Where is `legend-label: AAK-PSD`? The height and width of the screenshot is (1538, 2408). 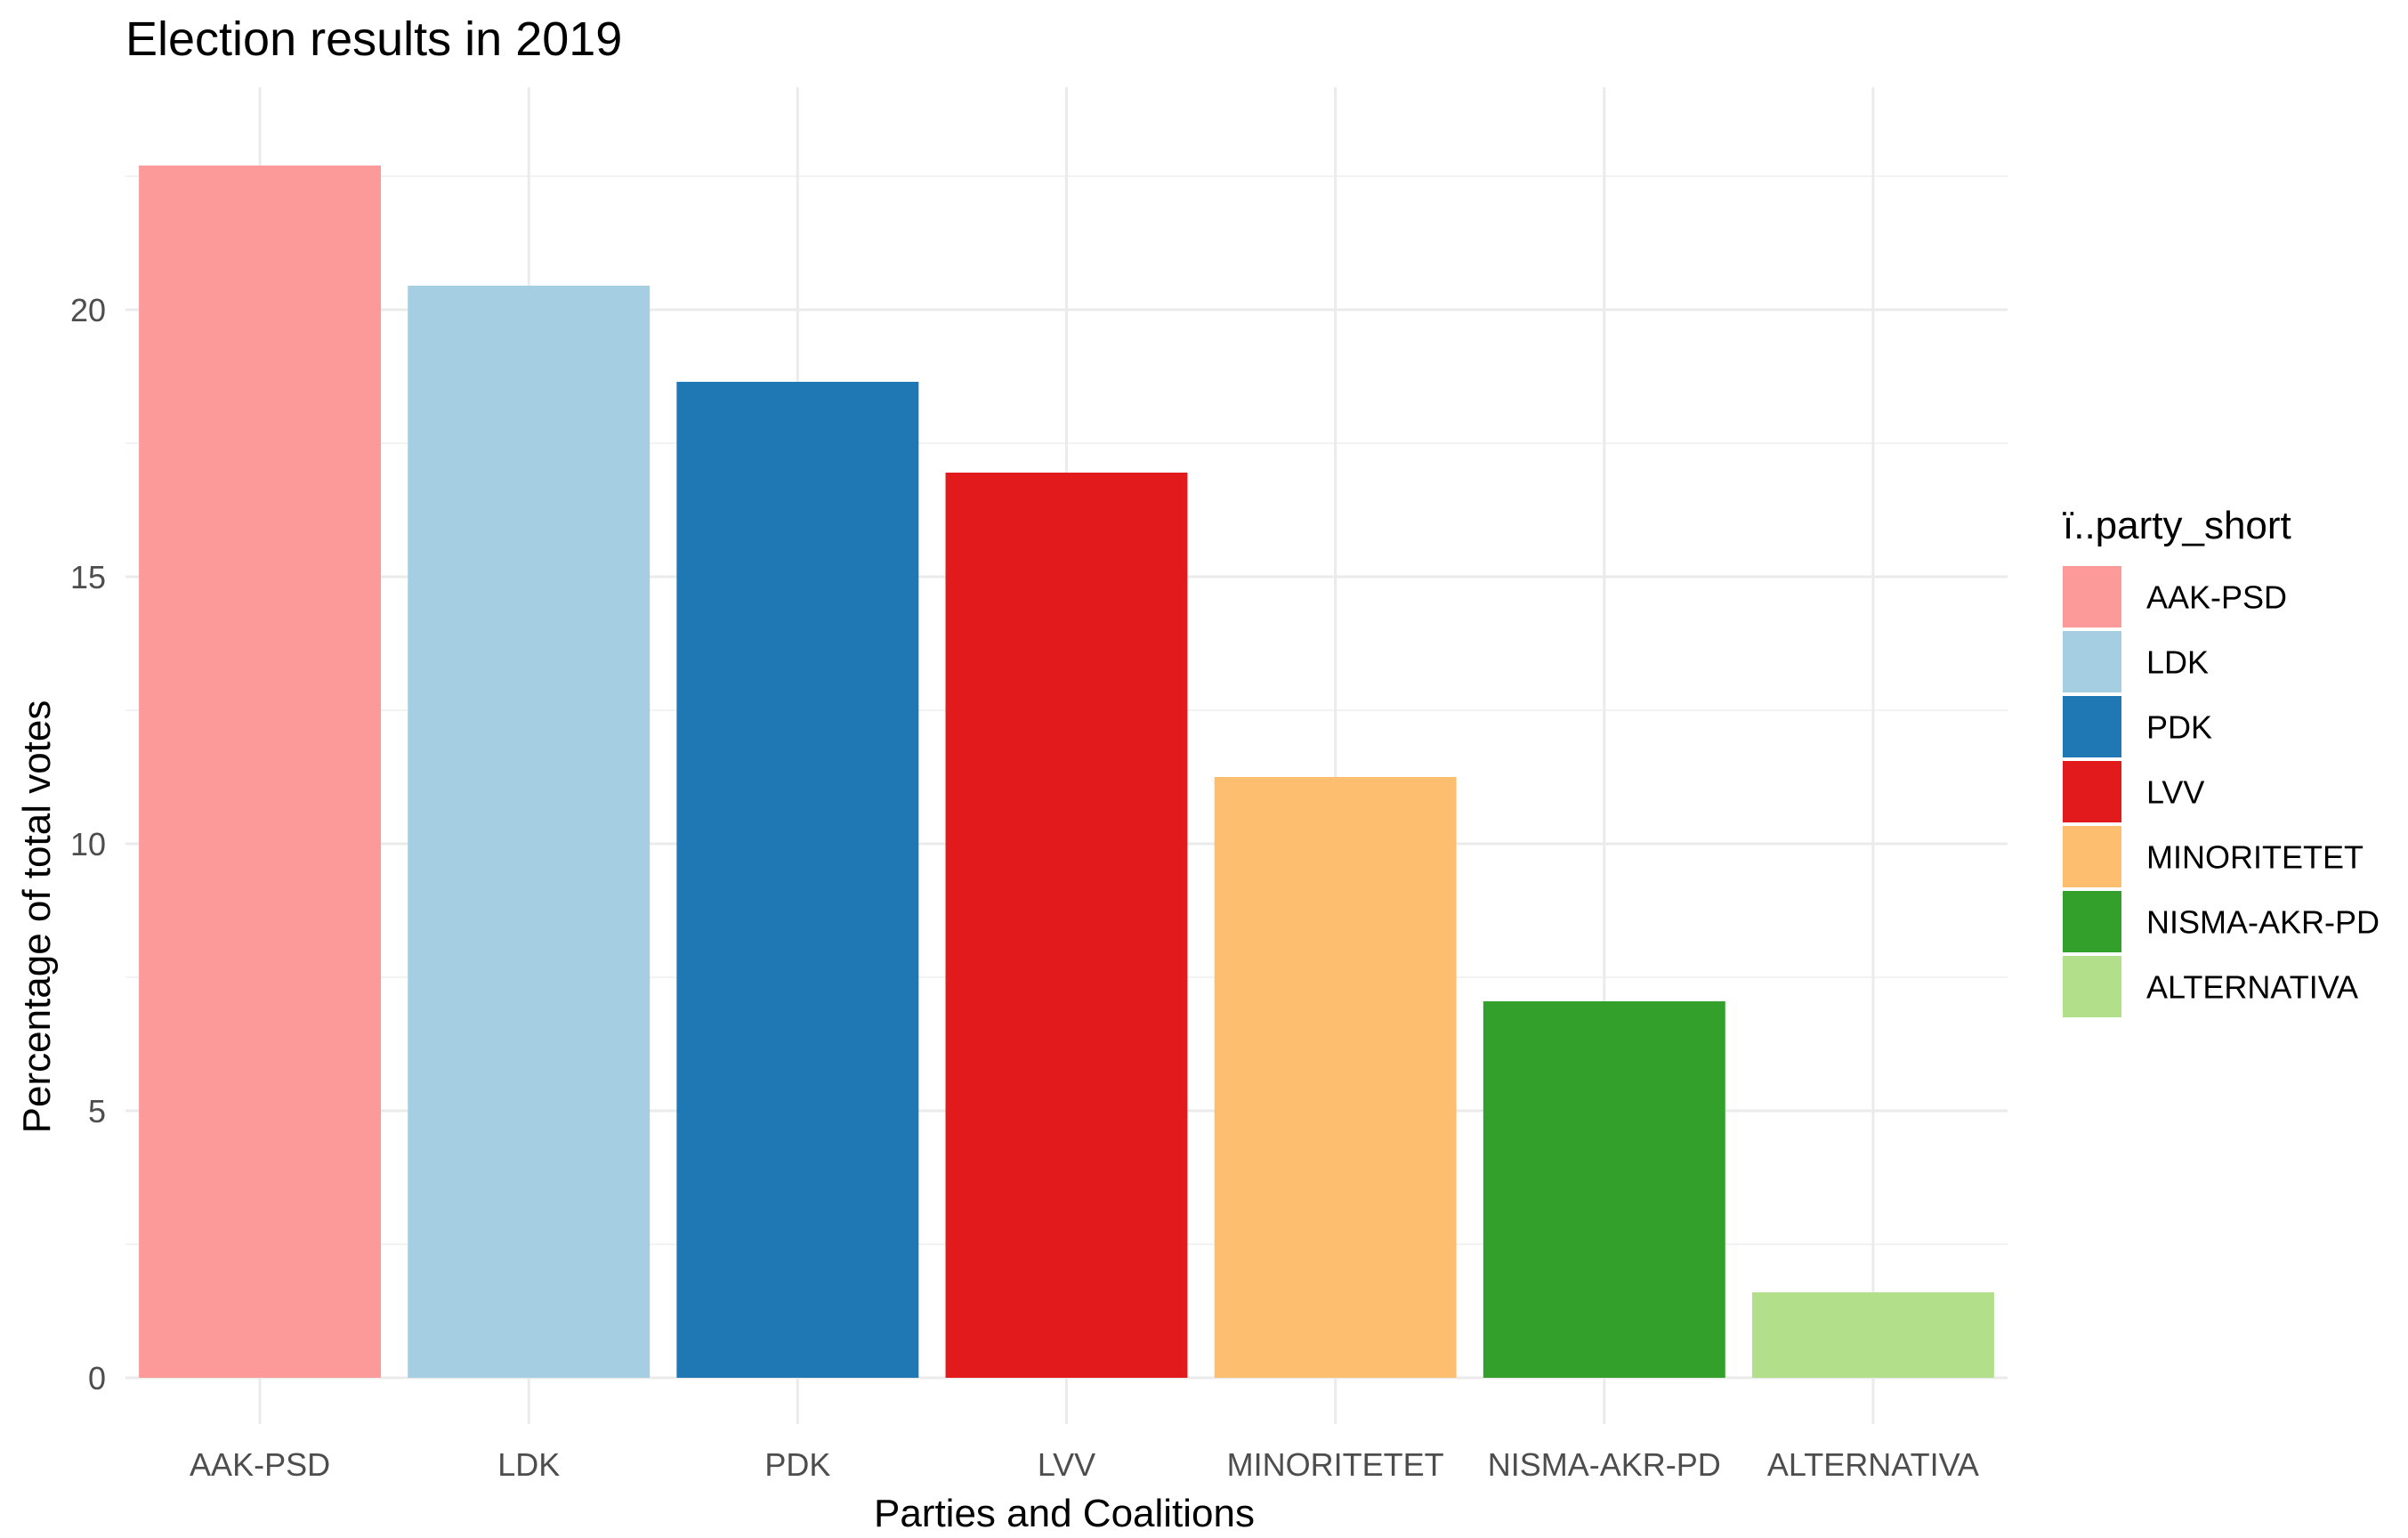
legend-label: AAK-PSD is located at coordinates (2216, 597).